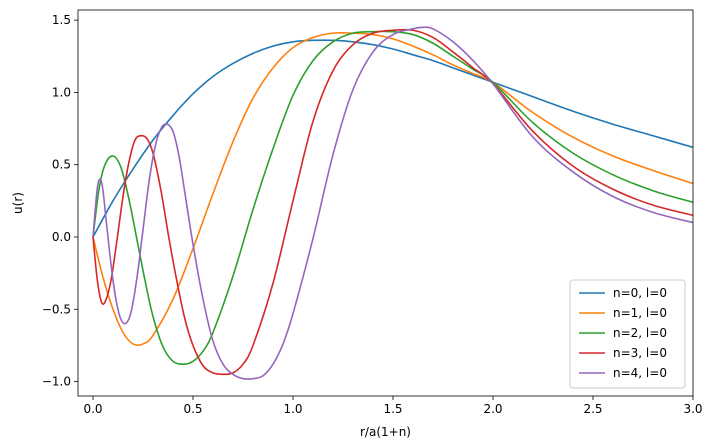 This screenshot has height=448, width=713. Describe the element at coordinates (385, 432) in the screenshot. I see `x-axis-label: r/a(1+n)` at that location.